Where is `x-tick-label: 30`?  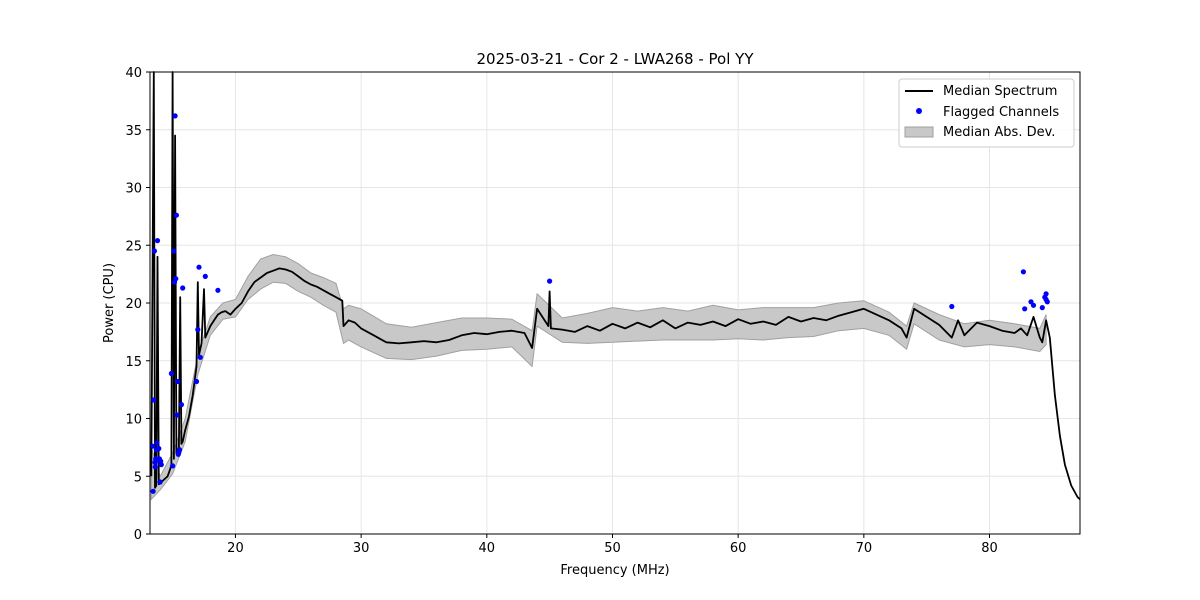 x-tick-label: 30 is located at coordinates (361, 548).